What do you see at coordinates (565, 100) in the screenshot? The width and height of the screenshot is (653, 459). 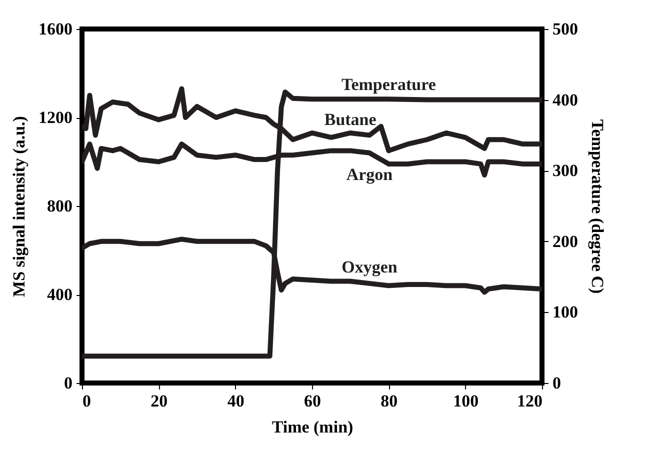 I see `y2-tick-label: 400` at bounding box center [565, 100].